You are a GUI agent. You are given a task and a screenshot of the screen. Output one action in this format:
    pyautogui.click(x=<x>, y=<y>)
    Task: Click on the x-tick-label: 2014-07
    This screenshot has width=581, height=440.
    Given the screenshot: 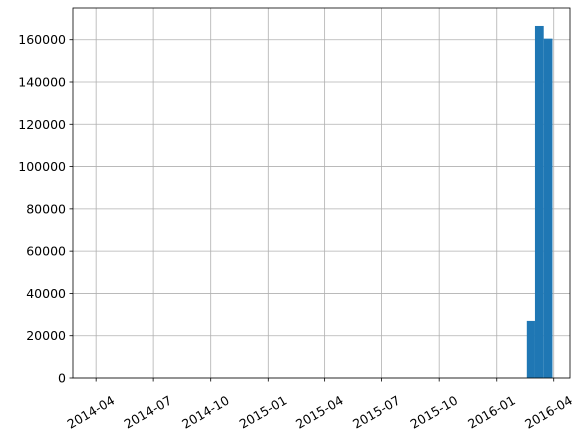 What is the action you would take?
    pyautogui.click(x=148, y=412)
    